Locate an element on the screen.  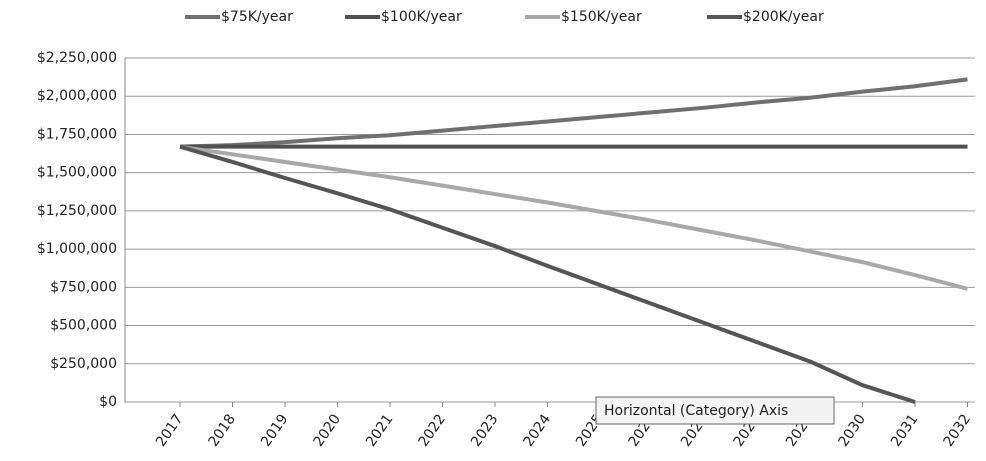
x-tick-label: 2030 is located at coordinates (853, 430).